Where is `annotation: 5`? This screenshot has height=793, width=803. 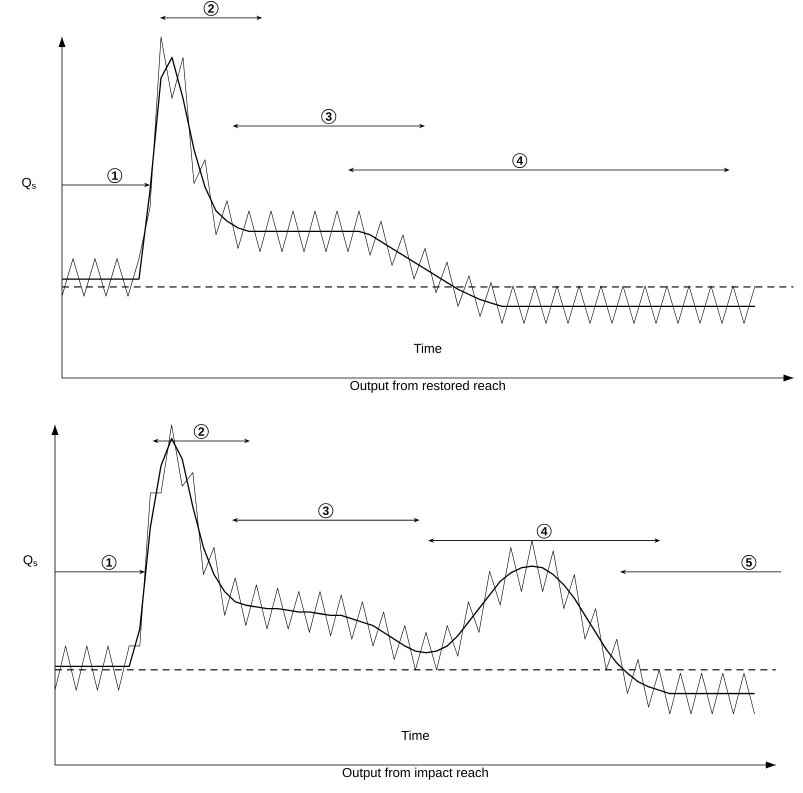 annotation: 5 is located at coordinates (749, 562).